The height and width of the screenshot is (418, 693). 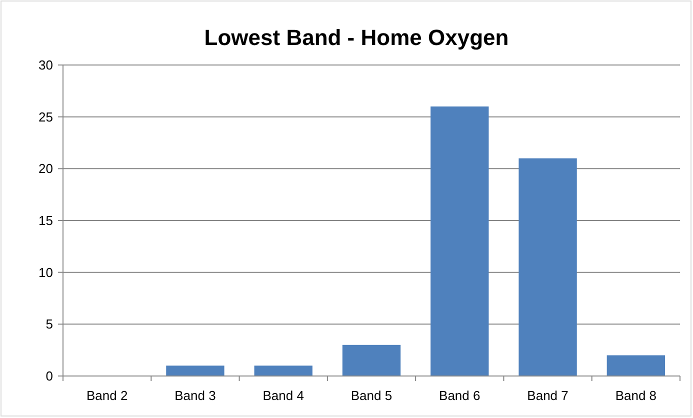 I want to click on x-tick-label: Band 3, so click(x=195, y=395).